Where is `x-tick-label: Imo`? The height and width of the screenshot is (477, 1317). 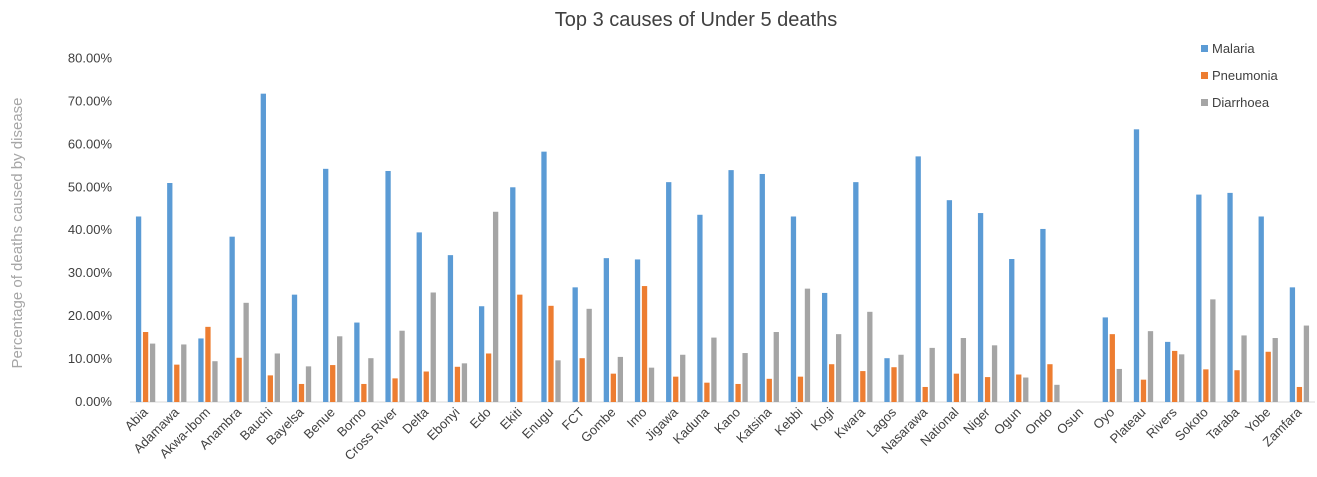 x-tick-label: Imo is located at coordinates (637, 418).